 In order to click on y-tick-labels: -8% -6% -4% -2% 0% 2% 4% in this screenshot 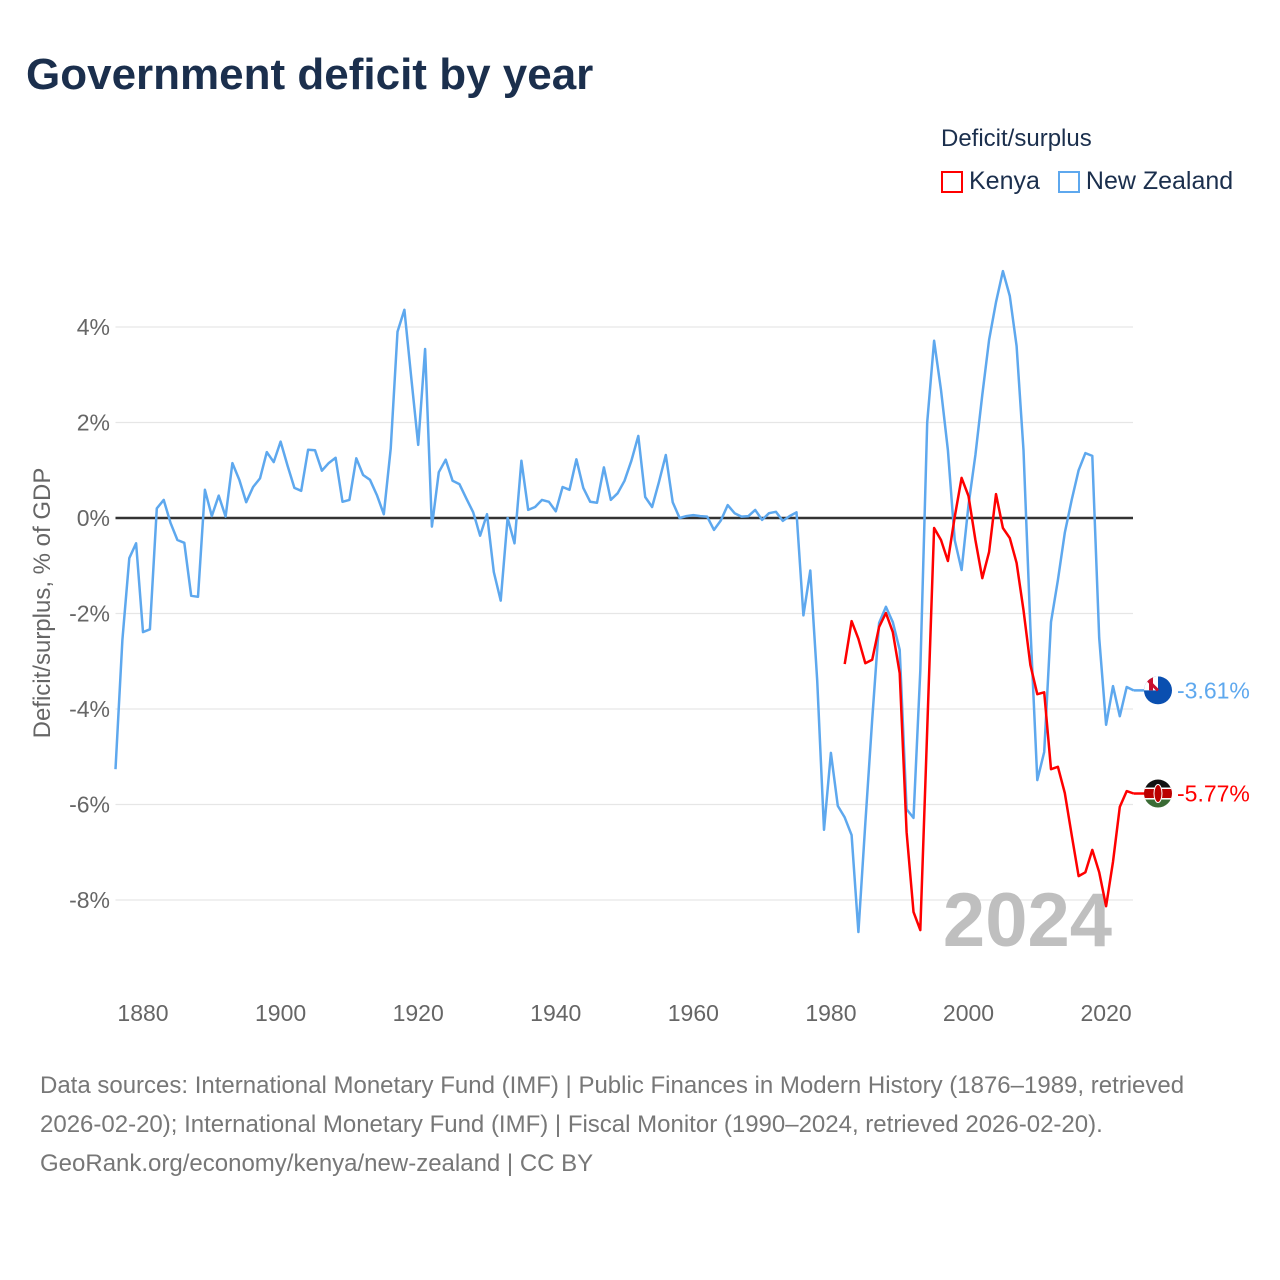, I will do `click(89, 613)`.